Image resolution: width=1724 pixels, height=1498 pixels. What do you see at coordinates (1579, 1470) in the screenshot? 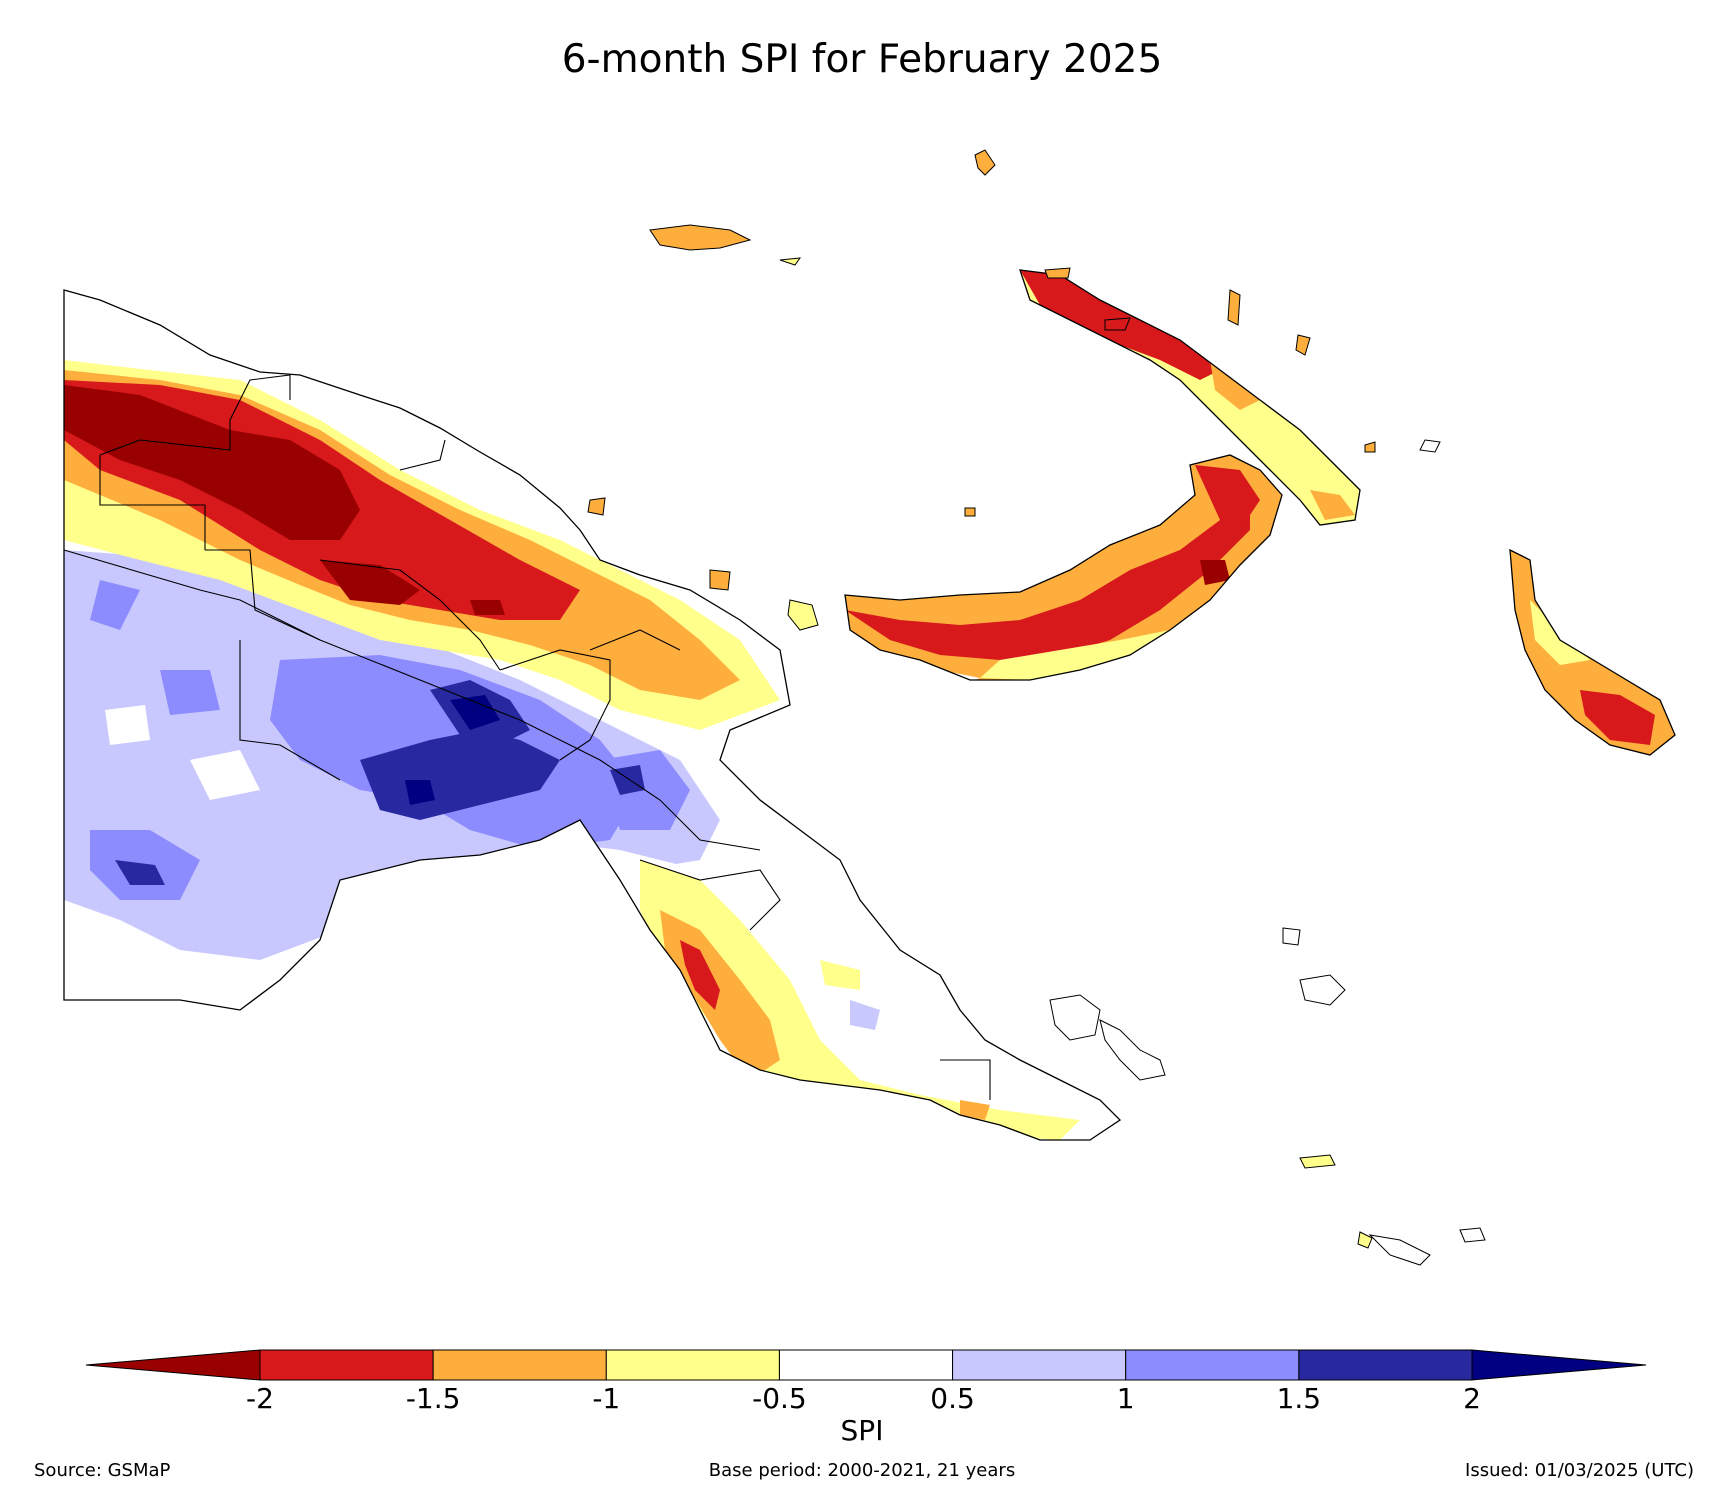
I see `issued-text: Issued: 01/03/2025 (UTC)` at bounding box center [1579, 1470].